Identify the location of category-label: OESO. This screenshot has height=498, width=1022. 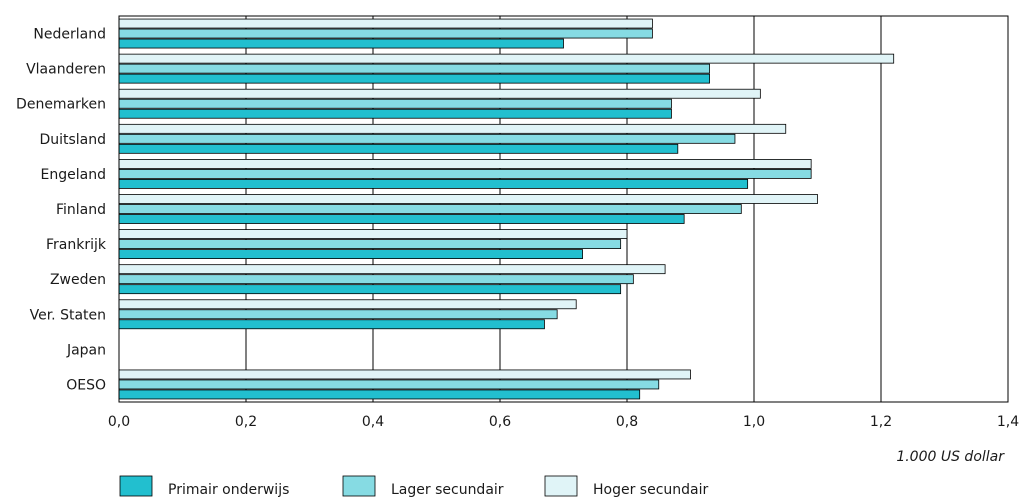
(86, 385).